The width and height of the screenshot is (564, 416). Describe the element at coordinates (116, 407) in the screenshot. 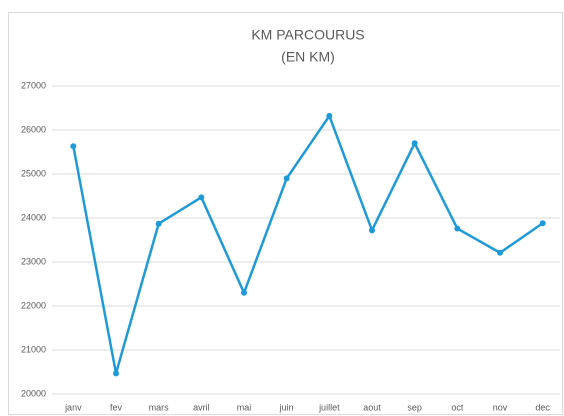

I see `x-tick-label: fev` at that location.